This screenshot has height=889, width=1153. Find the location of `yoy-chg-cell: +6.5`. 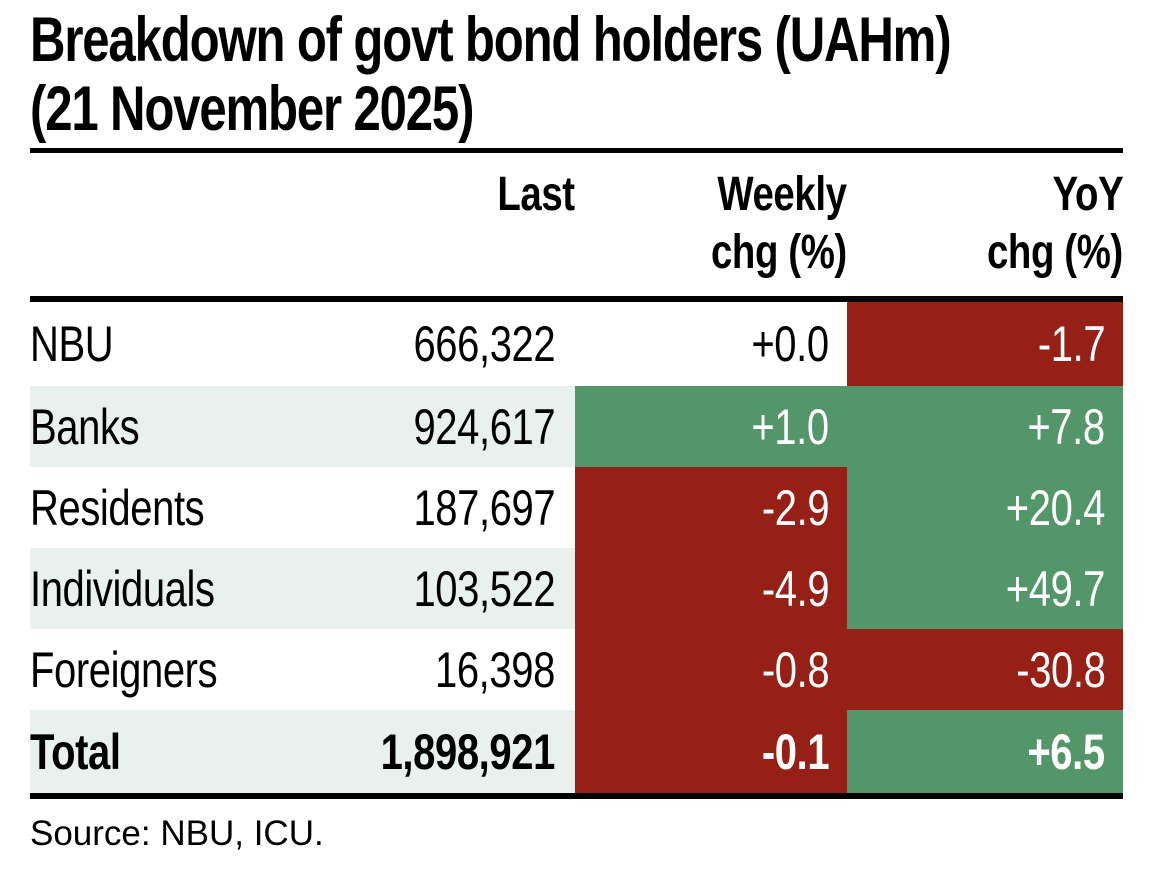

yoy-chg-cell: +6.5 is located at coordinates (985, 751).